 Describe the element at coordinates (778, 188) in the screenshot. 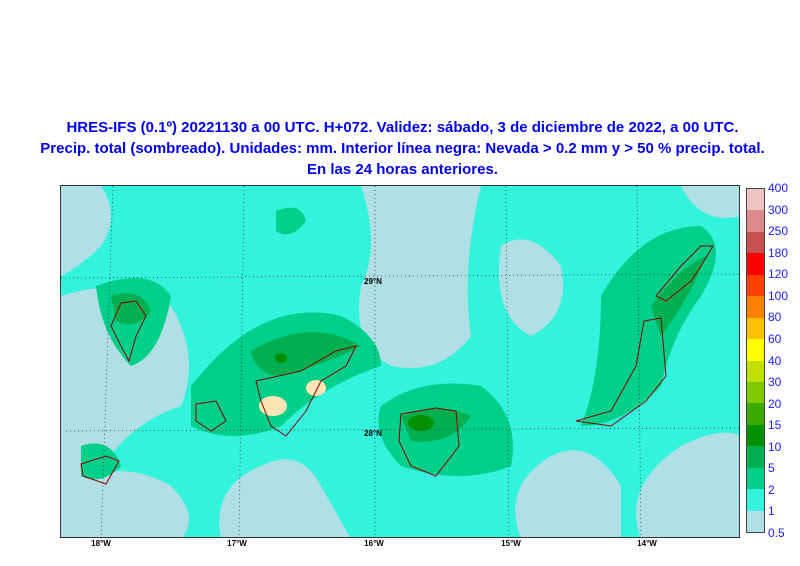

I see `legend-label: 400` at that location.